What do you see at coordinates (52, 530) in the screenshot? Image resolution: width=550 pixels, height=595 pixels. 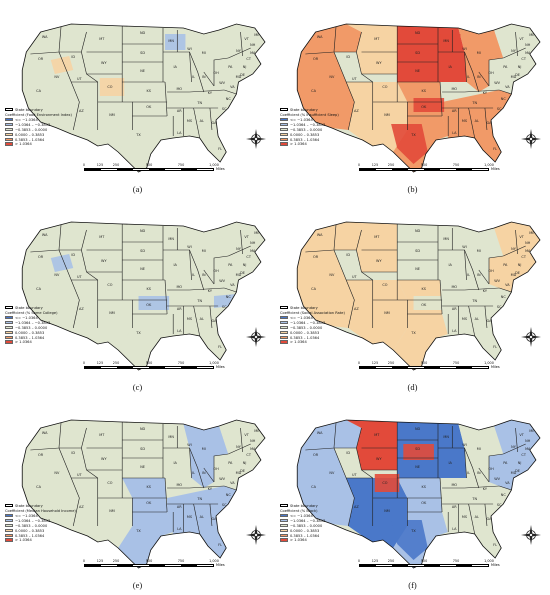 I see `legend-class-row: 0.0000 – 0.3853` at bounding box center [52, 530].